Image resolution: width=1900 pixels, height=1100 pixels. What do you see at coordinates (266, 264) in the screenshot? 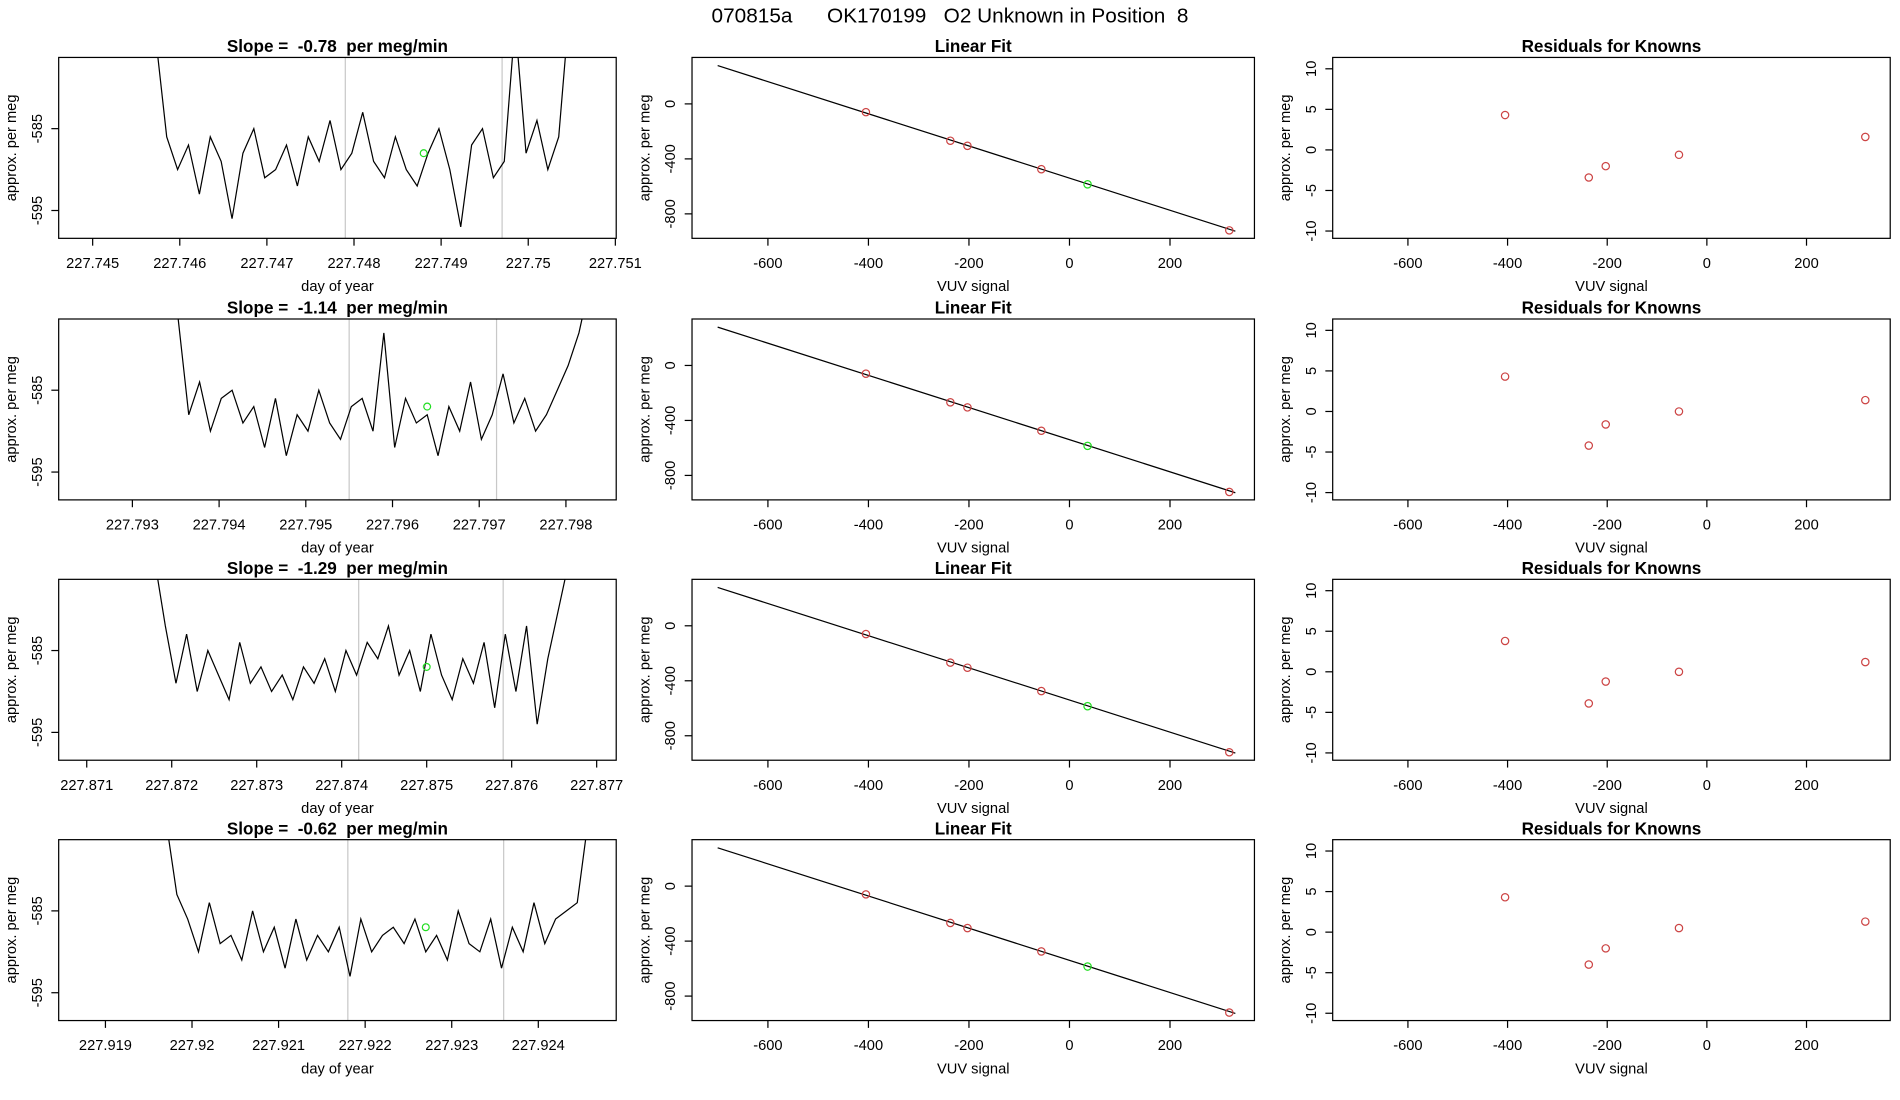
I see `x-tick-label: 227.747` at bounding box center [266, 264].